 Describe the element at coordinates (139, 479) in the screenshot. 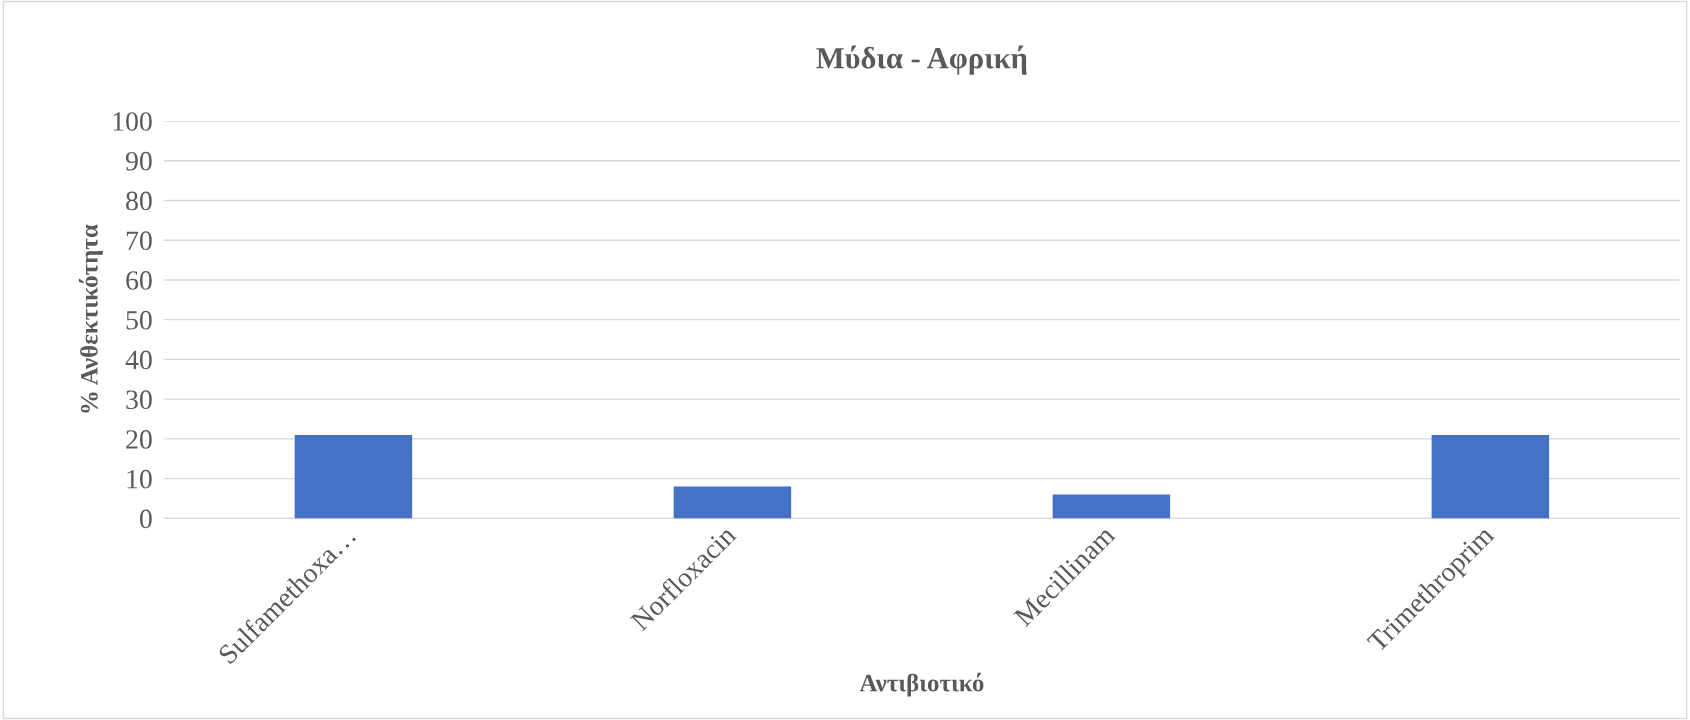

I see `y-tick-label: 10` at that location.